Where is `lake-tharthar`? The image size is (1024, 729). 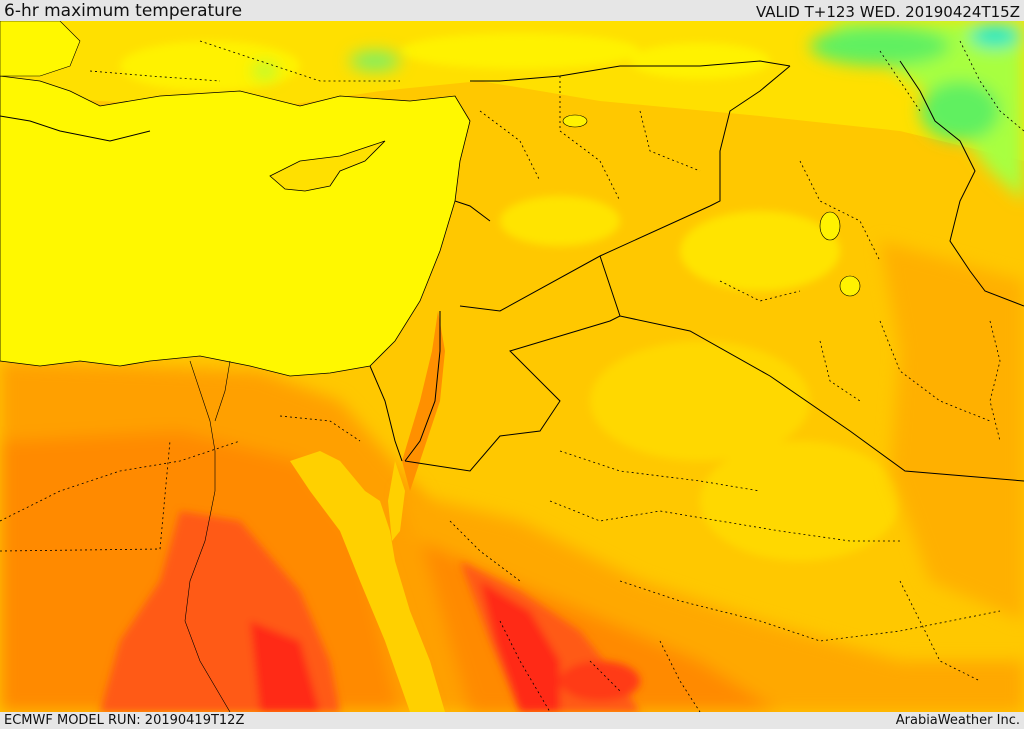 lake-tharthar is located at coordinates (830, 226).